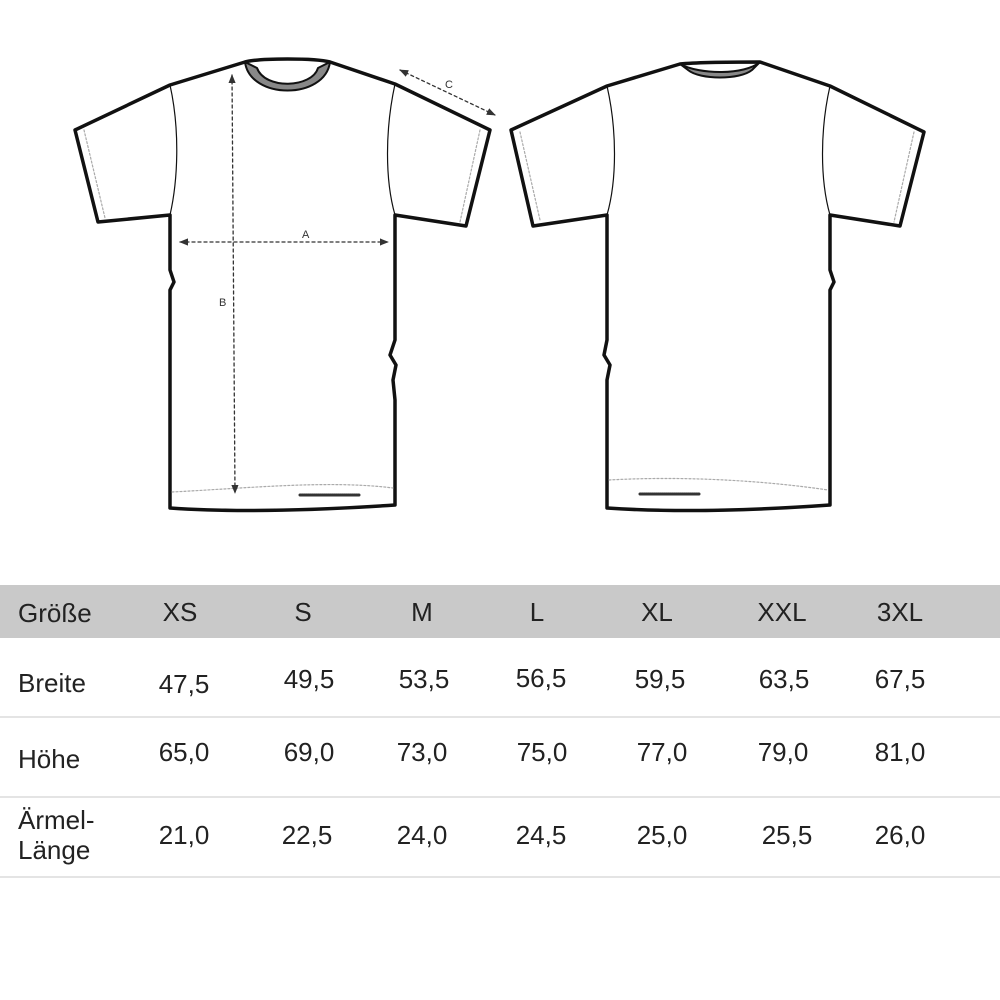  I want to click on row-label: Breite, so click(52, 683).